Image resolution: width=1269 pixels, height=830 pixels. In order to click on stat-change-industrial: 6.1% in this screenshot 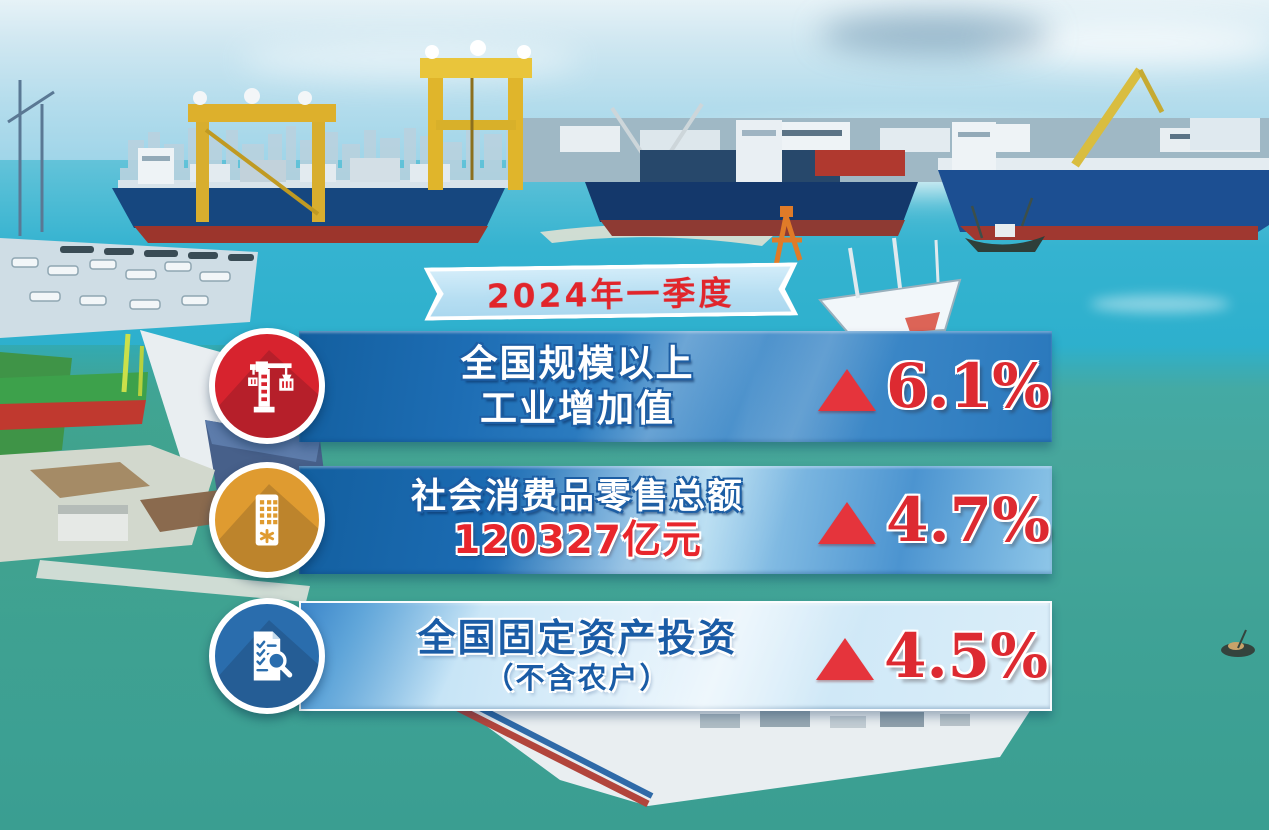, I will do `click(927, 386)`.